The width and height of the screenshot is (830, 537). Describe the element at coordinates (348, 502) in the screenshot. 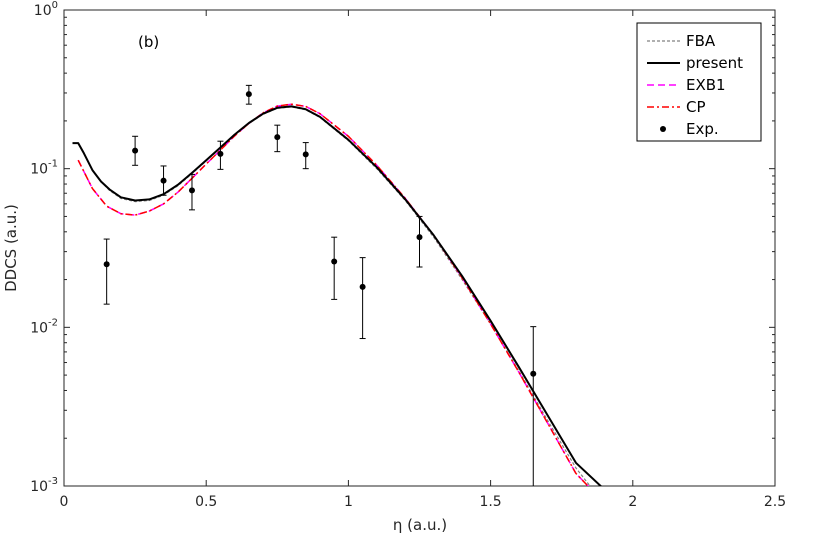

I see `x-tick-label: 1` at that location.